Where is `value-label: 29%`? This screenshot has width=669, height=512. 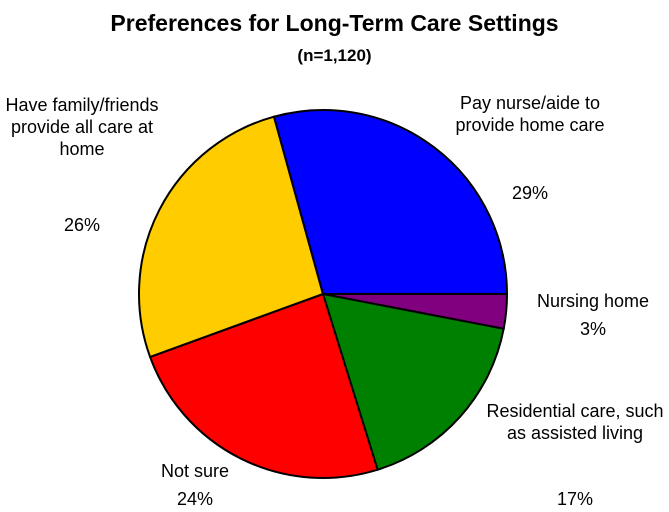
value-label: 29% is located at coordinates (530, 193).